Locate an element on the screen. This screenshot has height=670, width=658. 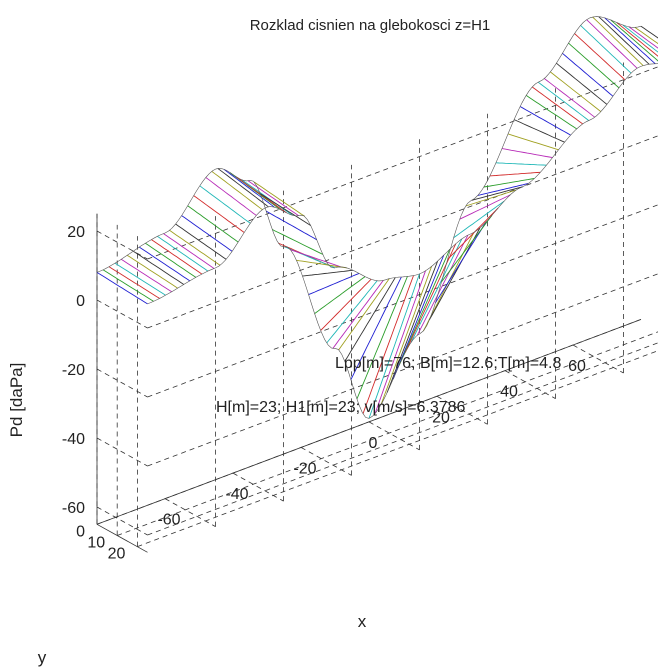
y-tick-label: 20 is located at coordinates (117, 554).